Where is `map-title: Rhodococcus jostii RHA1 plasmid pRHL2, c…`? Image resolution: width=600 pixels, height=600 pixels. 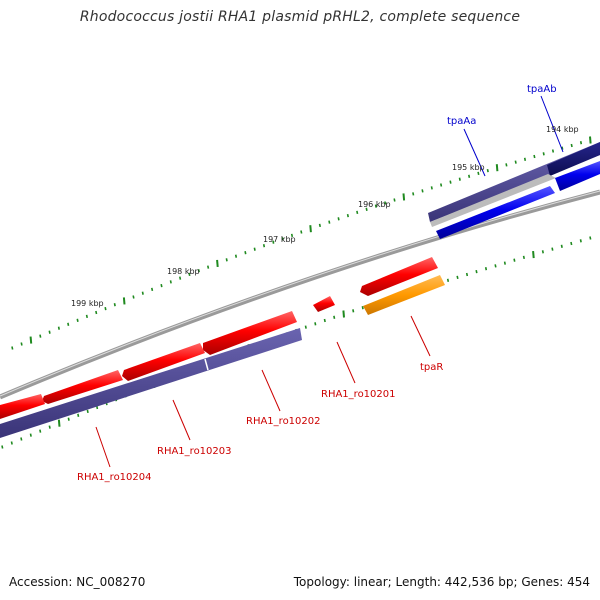
map-title: Rhodococcus jostii RHA1 plasmid pRHL2, c… is located at coordinates (300, 17).